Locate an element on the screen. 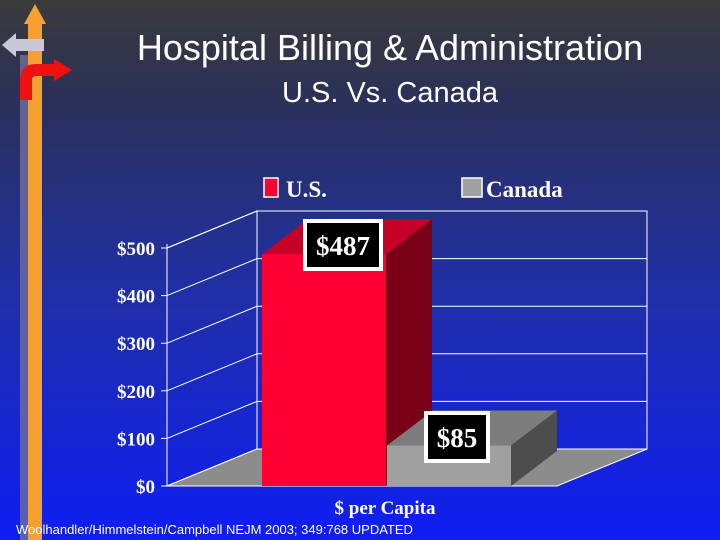 The image size is (720, 540). legend-label-canada: Canada is located at coordinates (524, 189).